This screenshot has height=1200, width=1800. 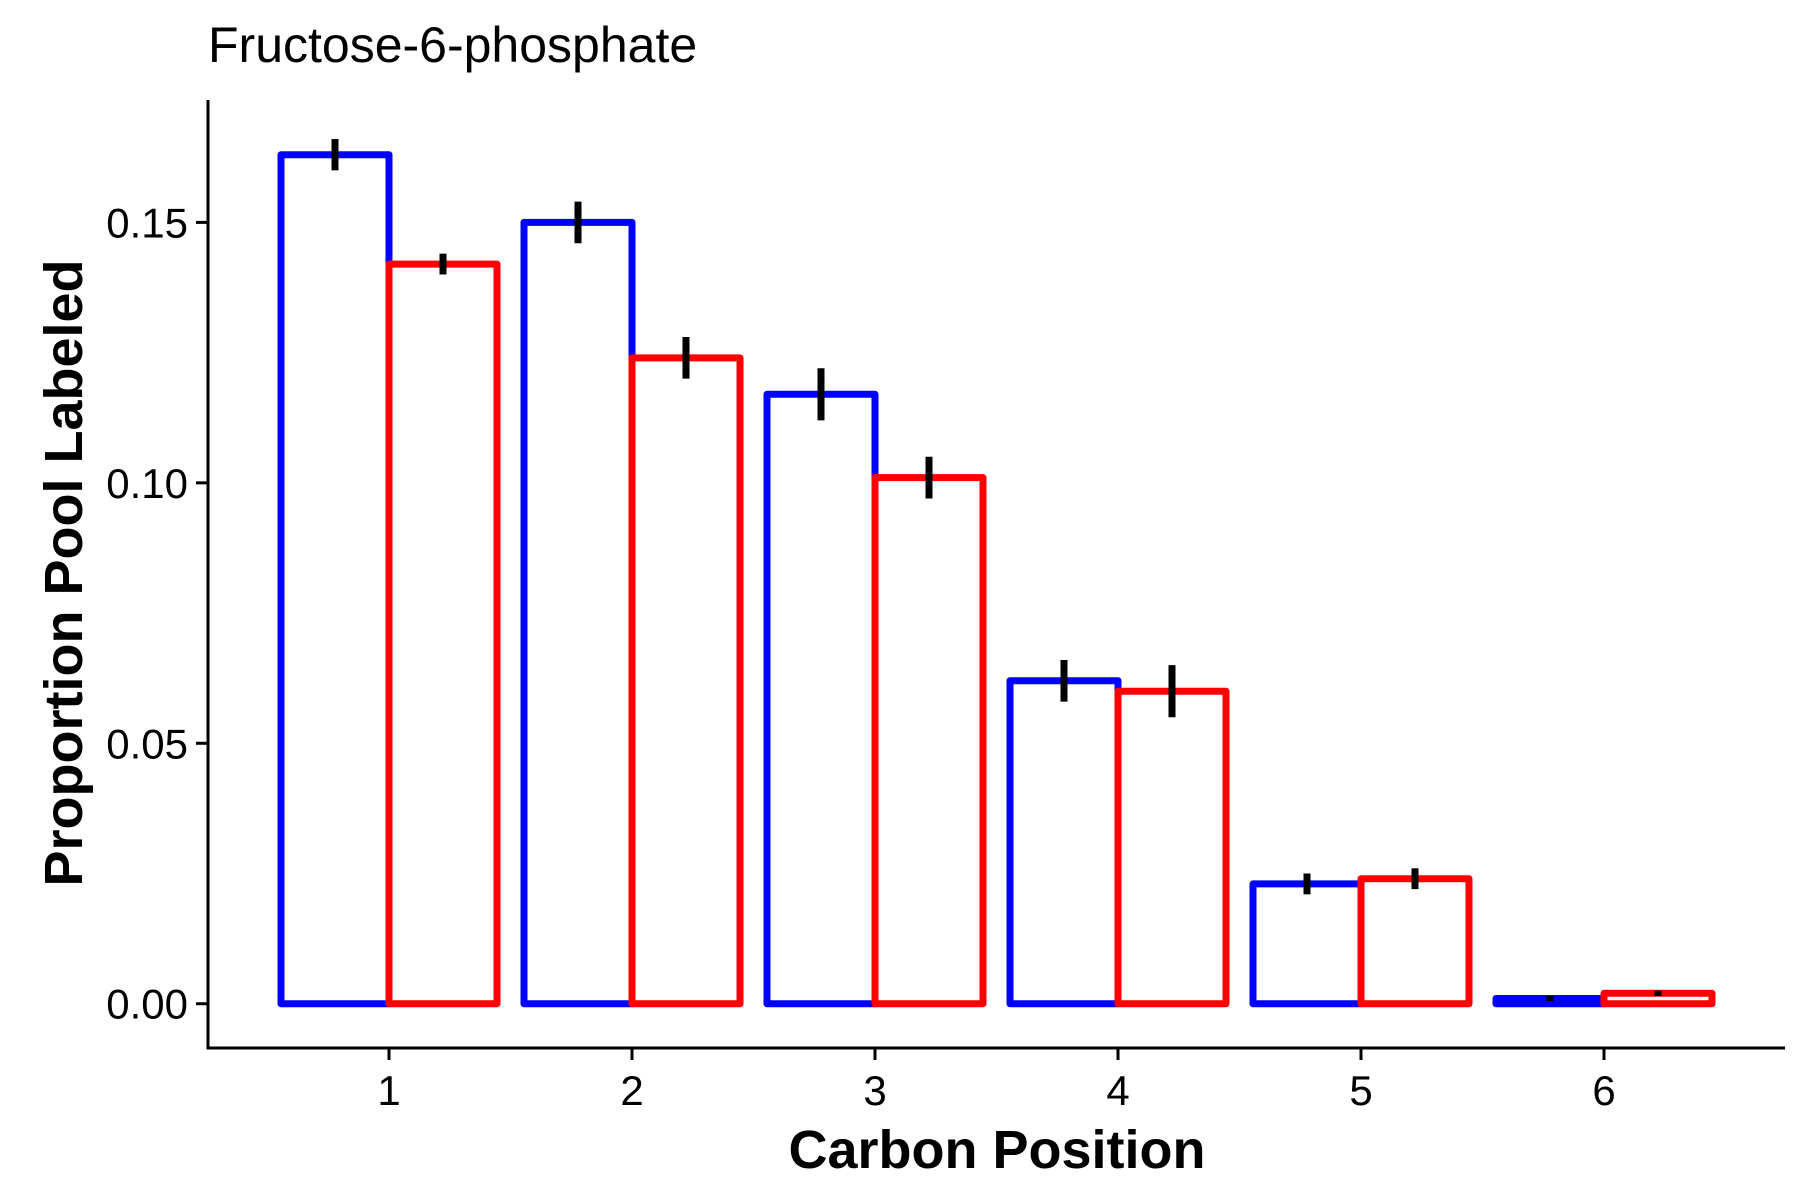 I want to click on y-axis-ticks: 0.00 0.05 0.10 0.15, so click(x=157, y=613).